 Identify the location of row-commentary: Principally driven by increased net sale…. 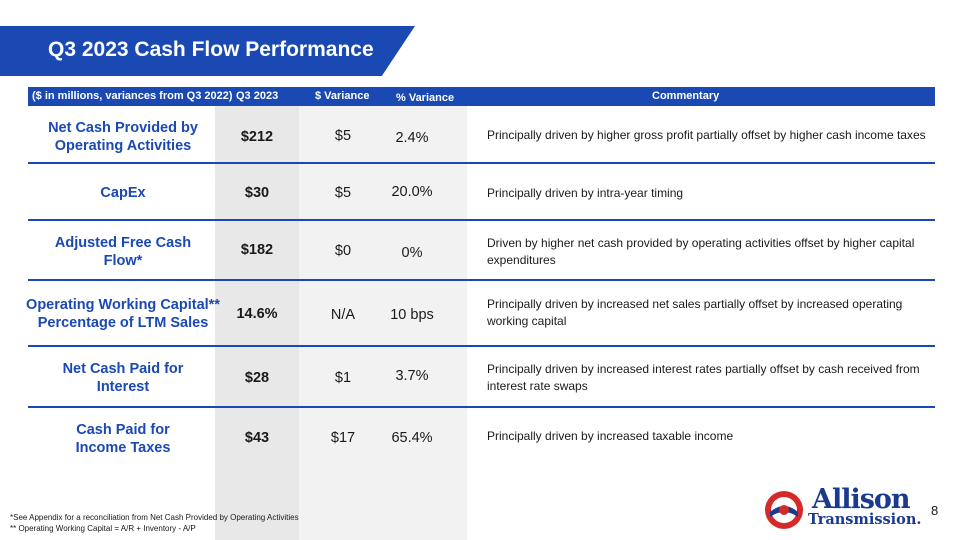
(695, 312).